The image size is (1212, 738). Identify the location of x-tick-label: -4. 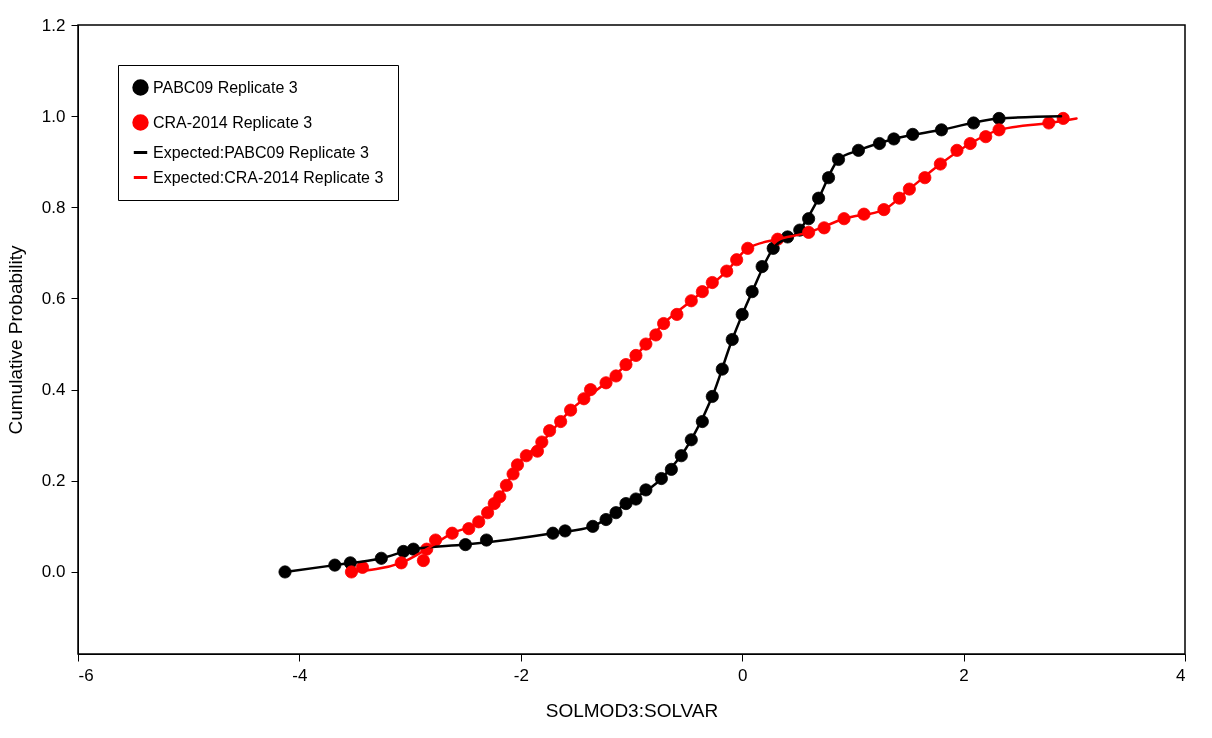
(300, 675).